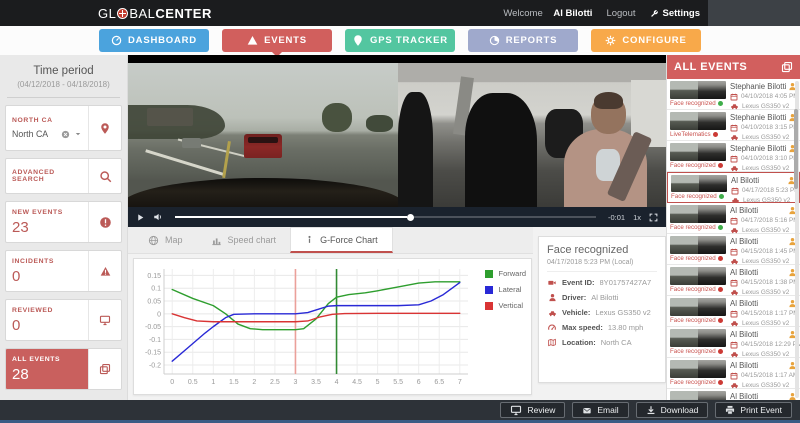 The width and height of the screenshot is (800, 423). I want to click on stat-value: 28, so click(20, 374).